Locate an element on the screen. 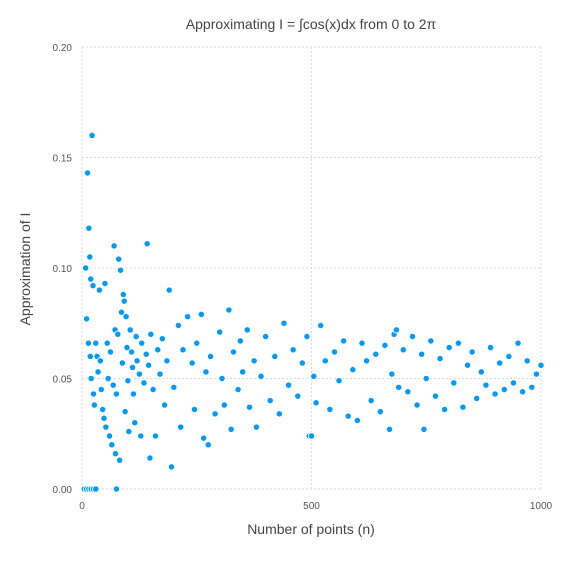  x-axis-title: Number of points (n) is located at coordinates (311, 529).